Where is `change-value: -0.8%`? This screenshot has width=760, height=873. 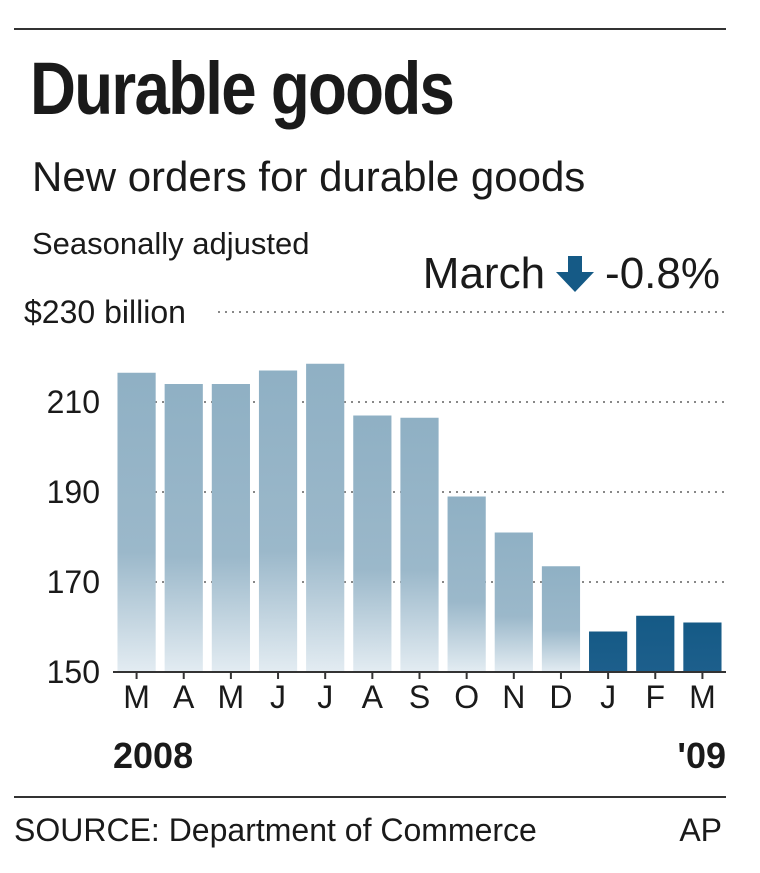
change-value: -0.8% is located at coordinates (662, 273).